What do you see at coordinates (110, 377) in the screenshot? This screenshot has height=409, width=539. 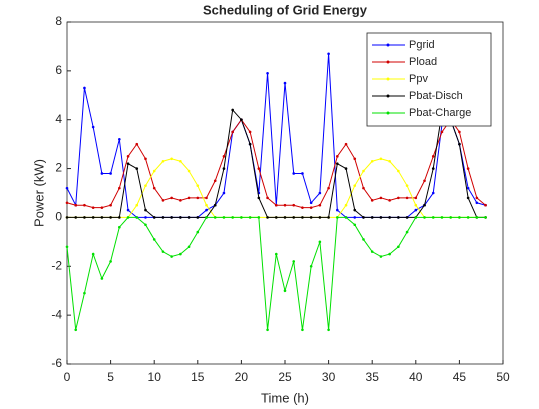 I see `x-tick-label: 5` at bounding box center [110, 377].